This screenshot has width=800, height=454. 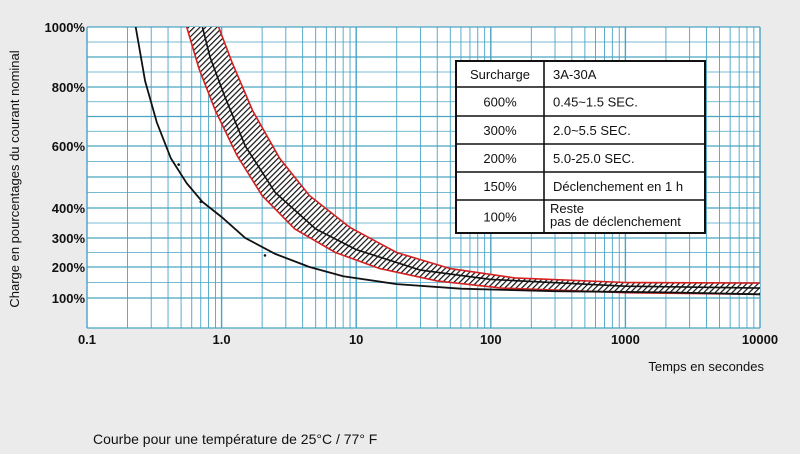 What do you see at coordinates (533, 74) in the screenshot?
I see `table-row: Surcharge 3A-30A` at bounding box center [533, 74].